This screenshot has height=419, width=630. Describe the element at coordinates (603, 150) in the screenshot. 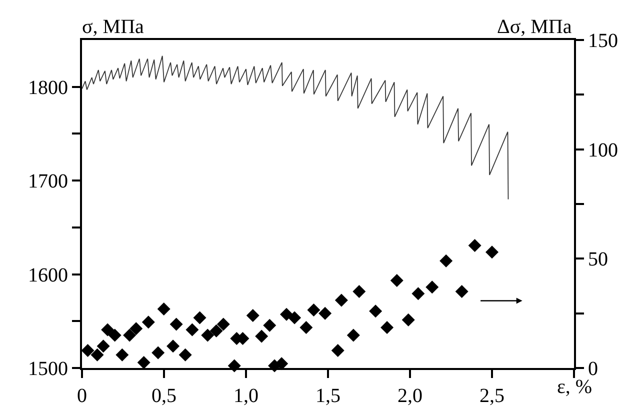

I see `y2-tick-label: 100` at that location.